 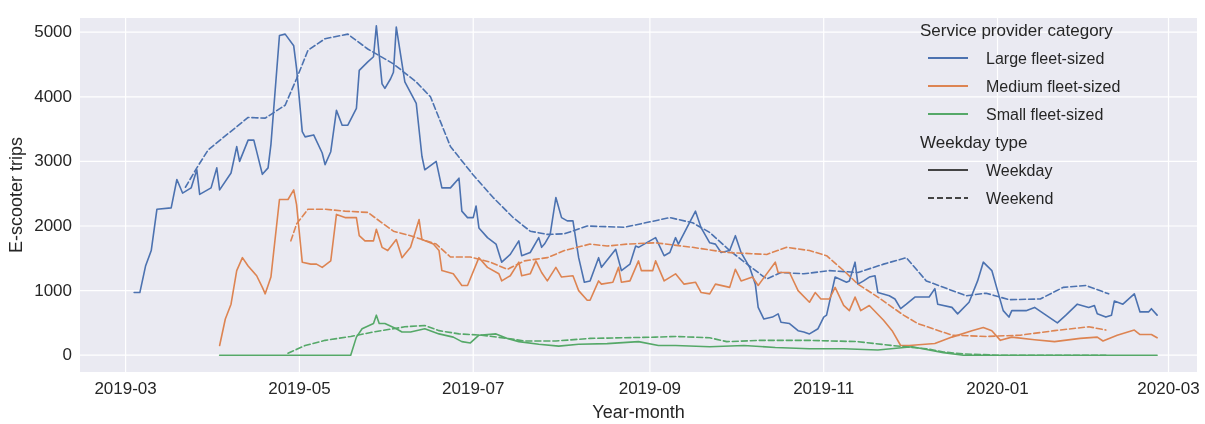 What do you see at coordinates (1017, 30) in the screenshot?
I see `legend-title: Service provider category` at bounding box center [1017, 30].